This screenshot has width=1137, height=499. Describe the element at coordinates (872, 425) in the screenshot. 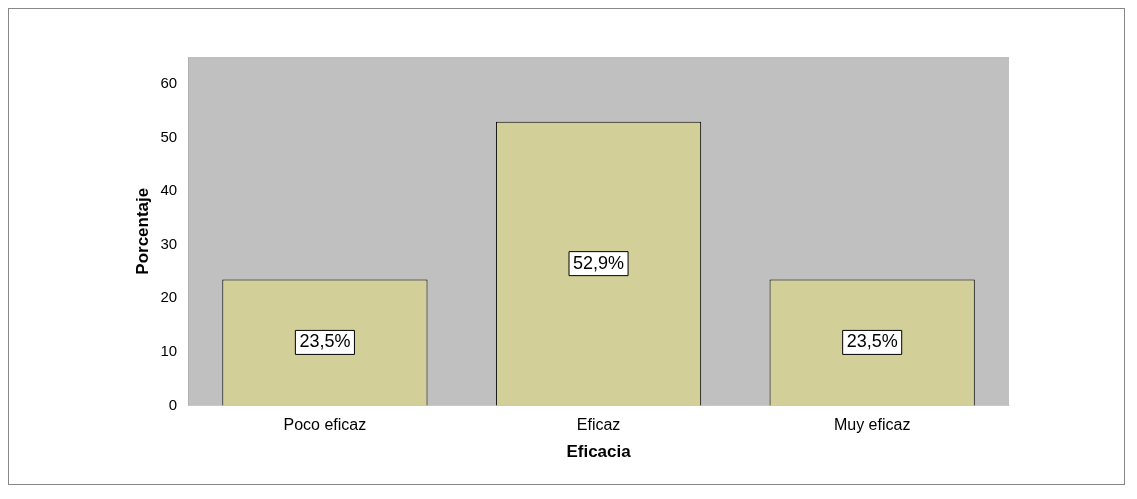

I see `x-tick-label: Muy eficaz` at that location.